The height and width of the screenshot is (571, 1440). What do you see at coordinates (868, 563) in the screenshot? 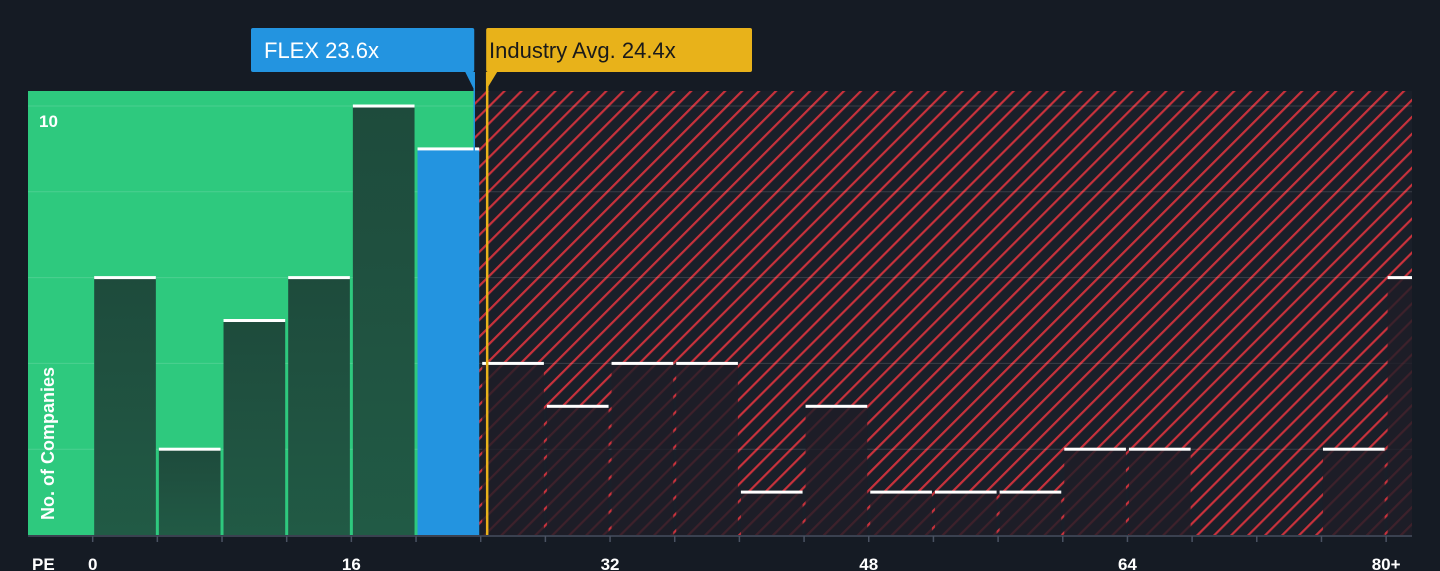
I see `x-tick-label: 48` at bounding box center [868, 563].